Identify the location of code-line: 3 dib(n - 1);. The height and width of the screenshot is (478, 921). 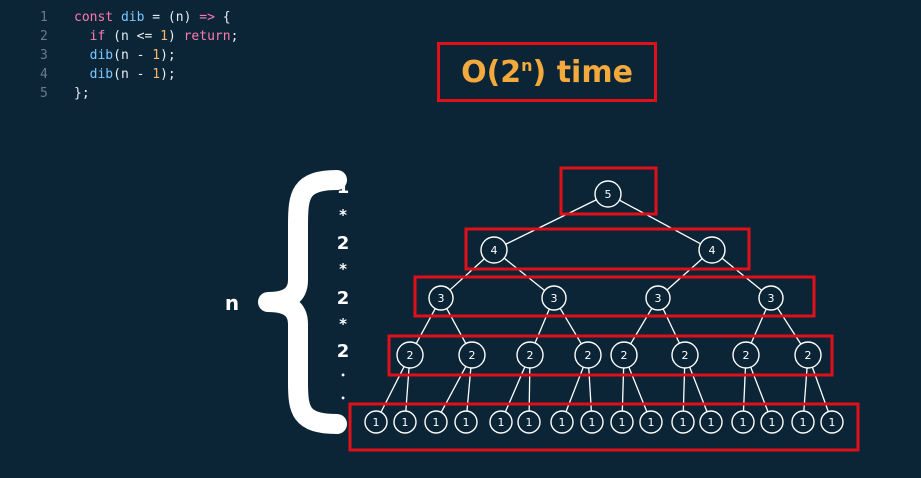
(139, 55).